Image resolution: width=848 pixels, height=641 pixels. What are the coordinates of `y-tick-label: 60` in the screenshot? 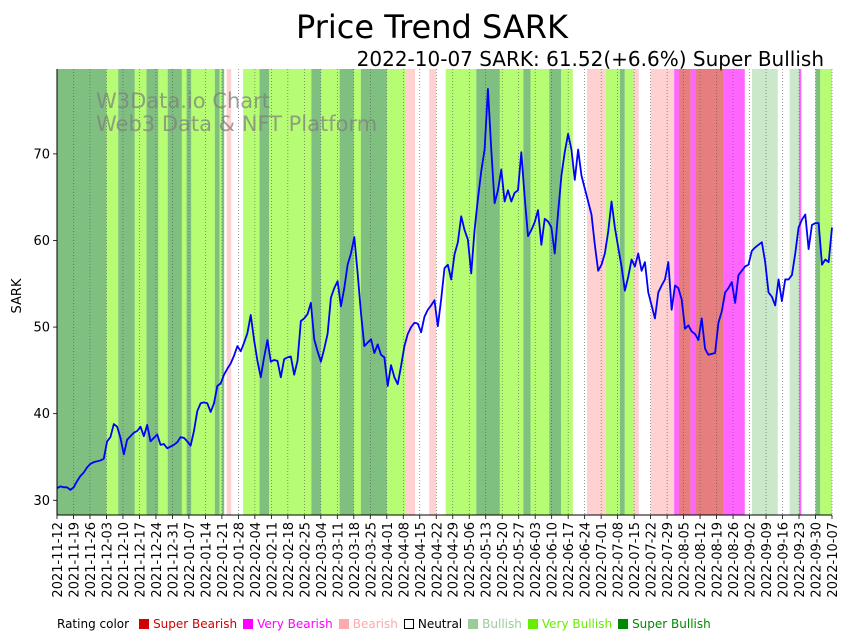 It's located at (41, 241).